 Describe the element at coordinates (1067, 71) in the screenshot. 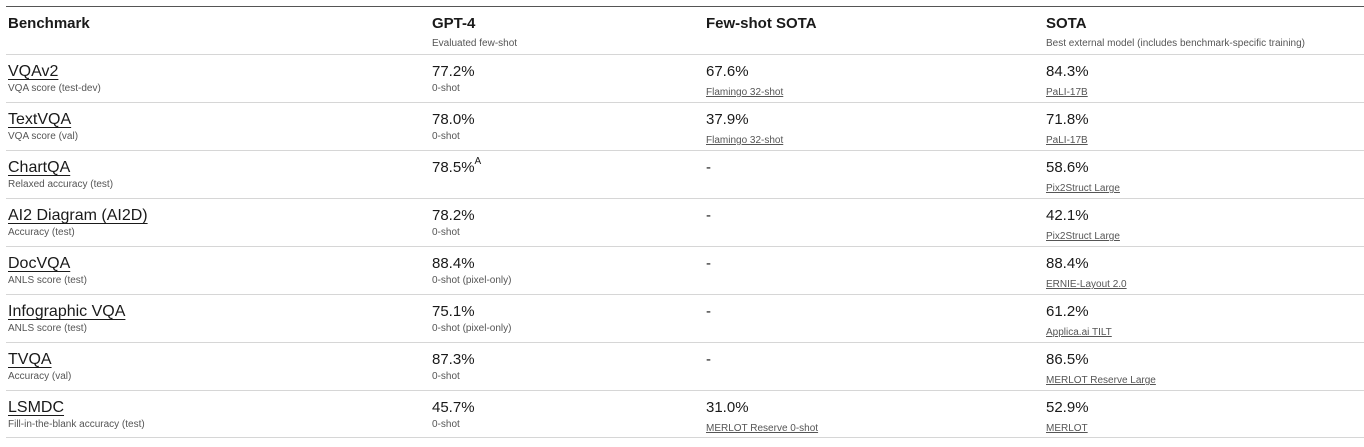

I see `sota-score: 84.3%` at that location.